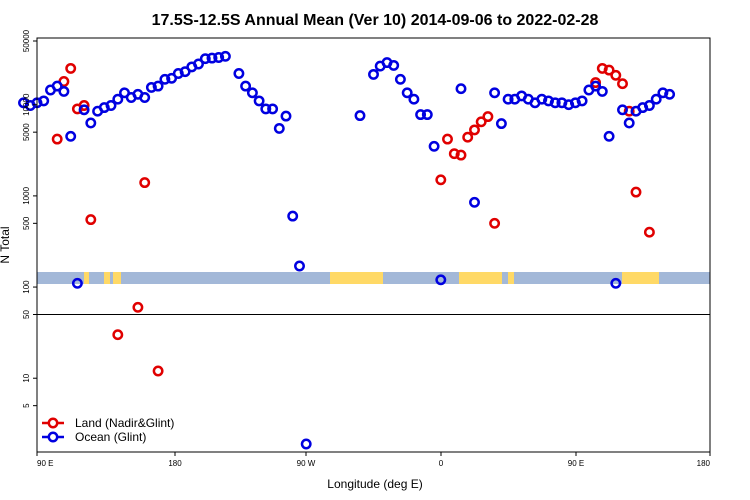 The height and width of the screenshot is (500, 750). What do you see at coordinates (26, 132) in the screenshot?
I see `y-tick-label: 5000` at bounding box center [26, 132].